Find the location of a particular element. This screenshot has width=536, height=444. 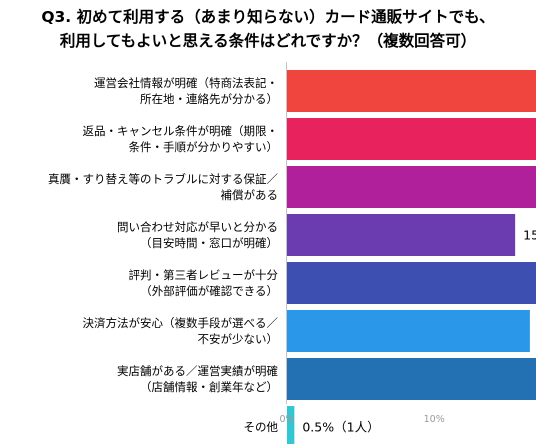

chart-title-line-2: 利用してもよいと思える条件はどれですか？（複数回答可） is located at coordinates (268, 40).